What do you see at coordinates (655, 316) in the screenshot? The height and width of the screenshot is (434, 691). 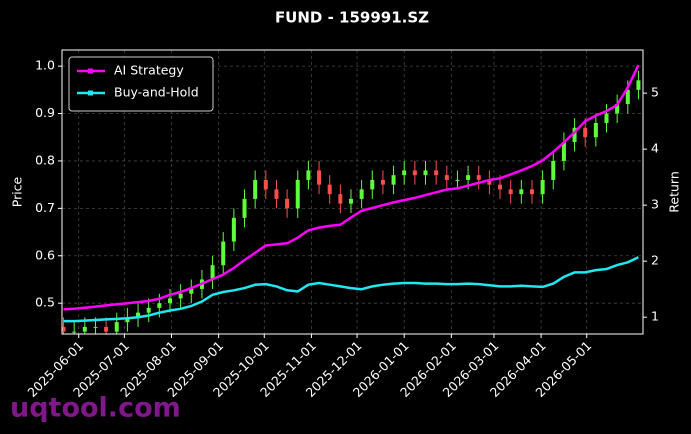 I see `y2-tick-label: 1` at bounding box center [655, 316].